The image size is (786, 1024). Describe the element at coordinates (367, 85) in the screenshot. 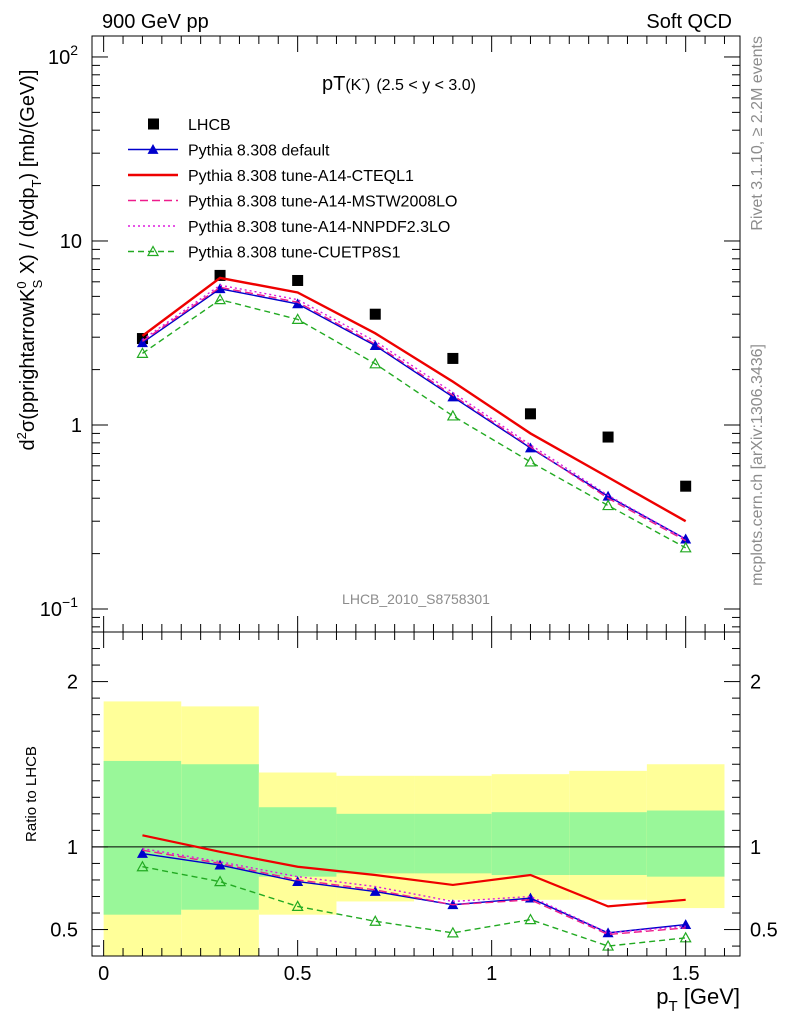

I see `title-close: )` at that location.